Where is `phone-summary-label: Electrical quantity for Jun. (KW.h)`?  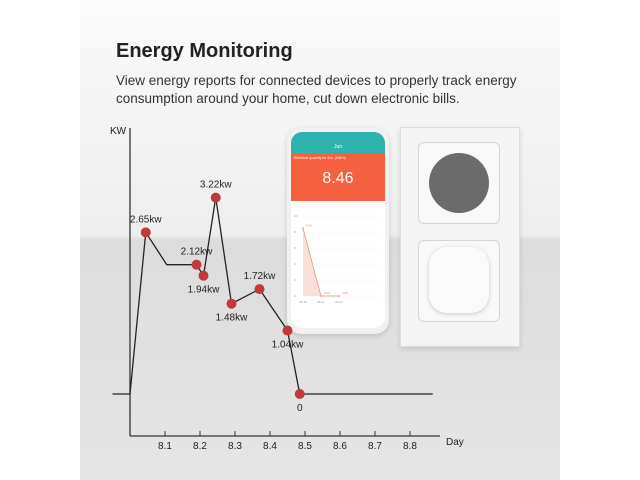
phone-summary-label: Electrical quantity for Jun. (KW.h) is located at coordinates (320, 158).